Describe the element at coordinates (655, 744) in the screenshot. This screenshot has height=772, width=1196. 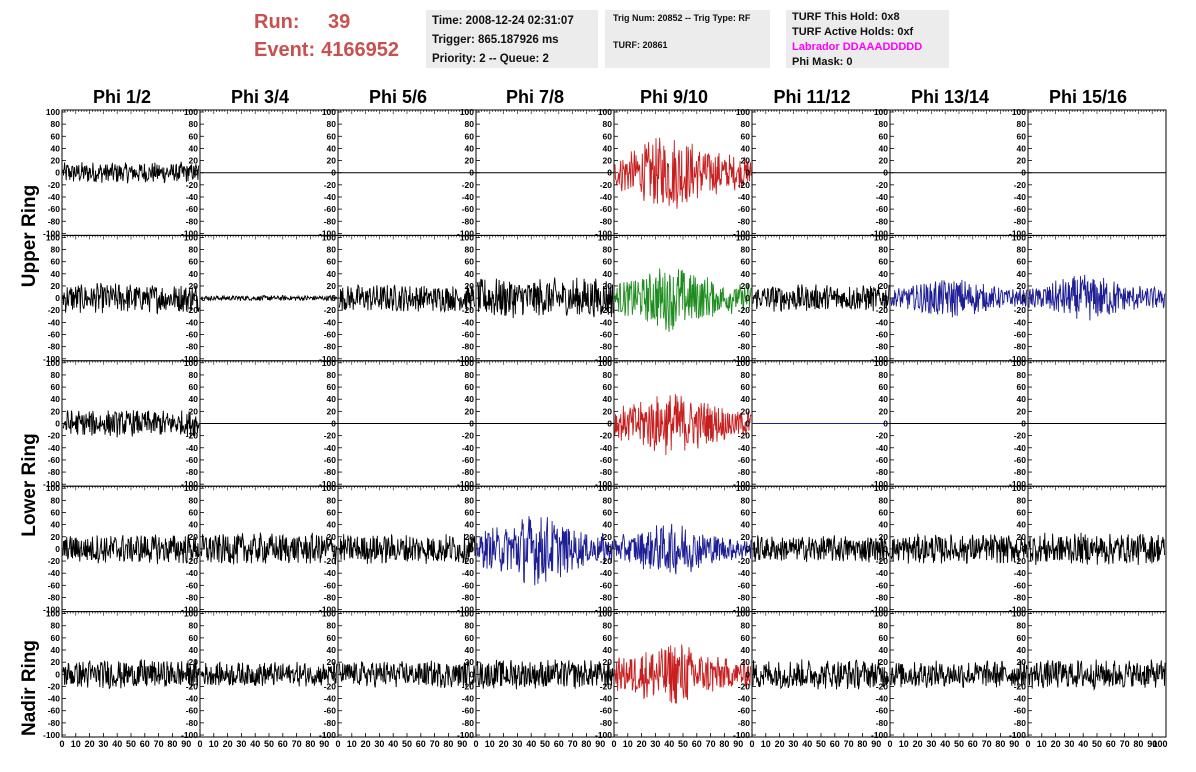
I see `x-tick-label: 30` at that location.